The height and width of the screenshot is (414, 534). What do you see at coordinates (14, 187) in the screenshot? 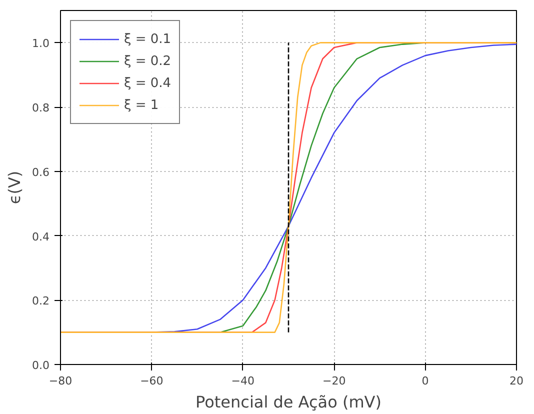
I see `y-axis-title: ϵ(V)` at bounding box center [14, 187].